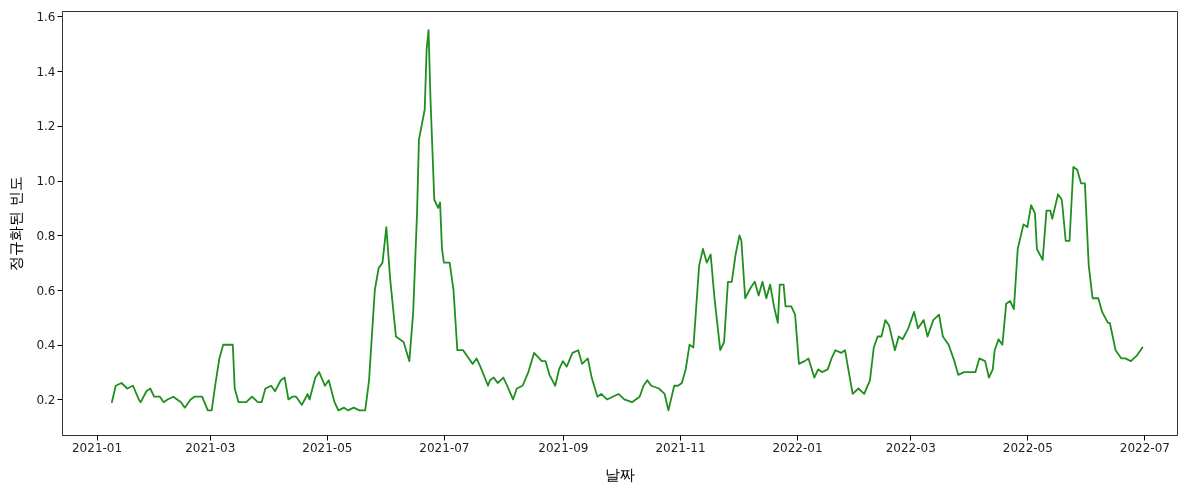 This screenshot has width=1201, height=491. Describe the element at coordinates (46, 399) in the screenshot. I see `y-tick-label: 0.2` at that location.